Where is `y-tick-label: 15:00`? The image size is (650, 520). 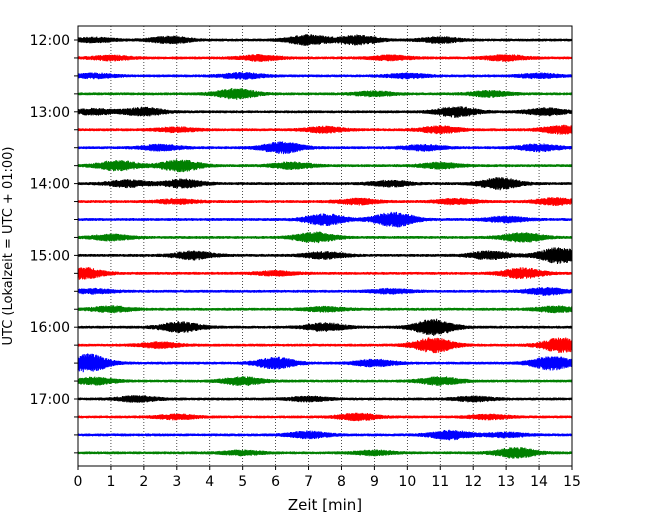 y-tick-label: 15:00 is located at coordinates (50, 256).